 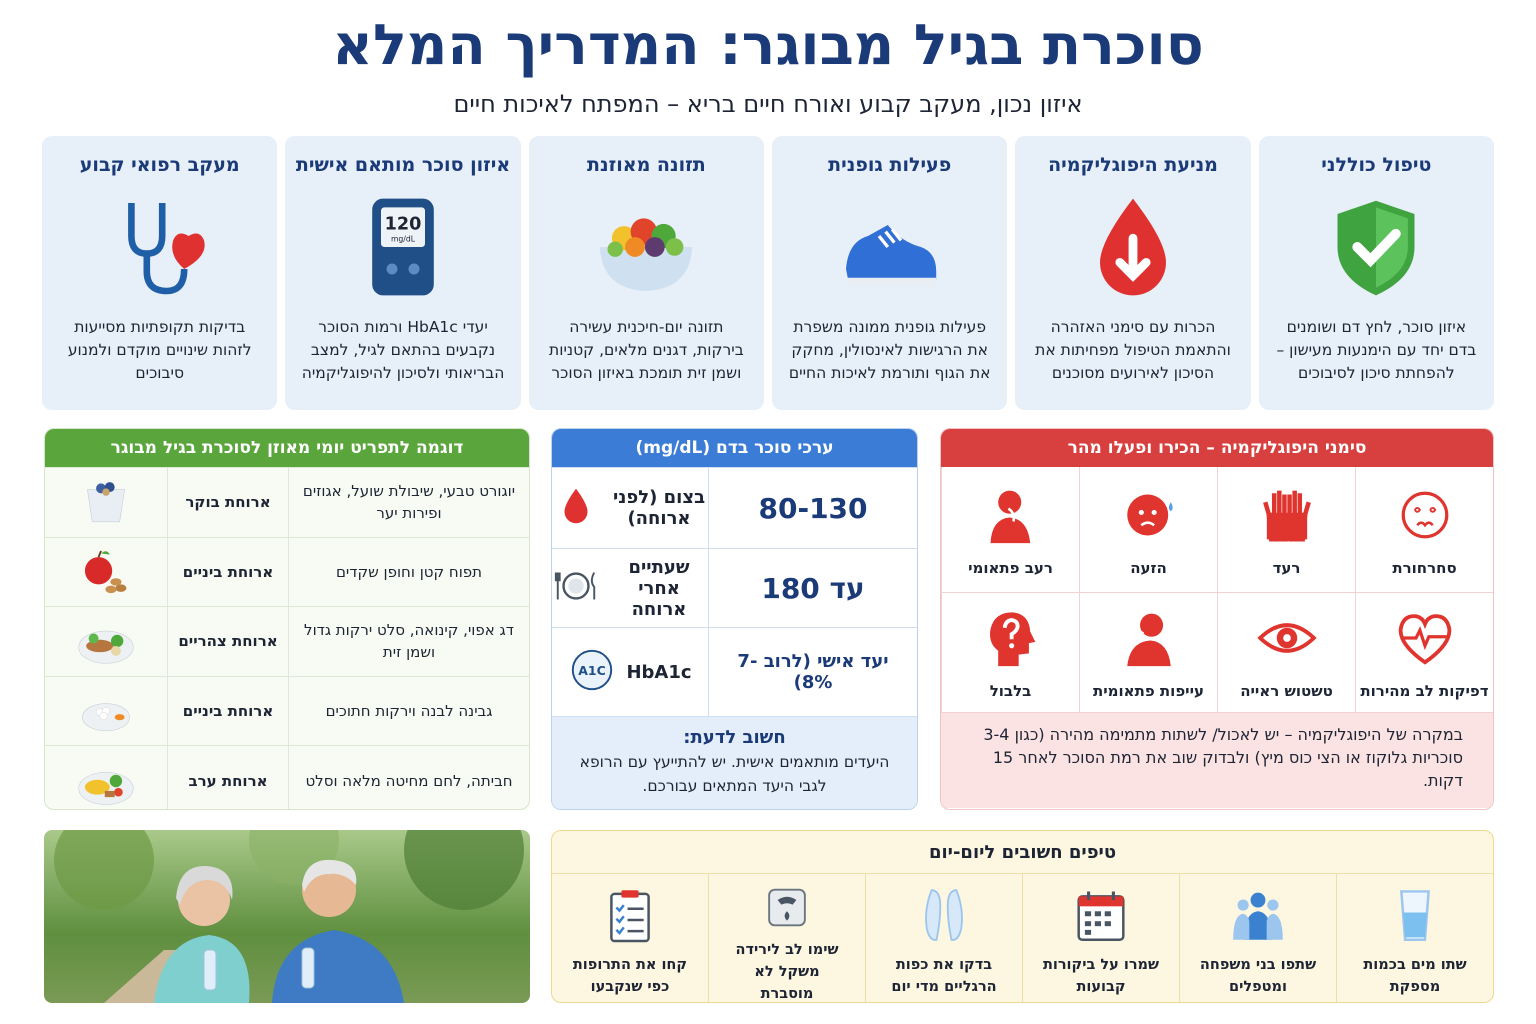 What do you see at coordinates (1286, 690) in the screenshot?
I see `symptom-label: טשטוש ראייה` at bounding box center [1286, 690].